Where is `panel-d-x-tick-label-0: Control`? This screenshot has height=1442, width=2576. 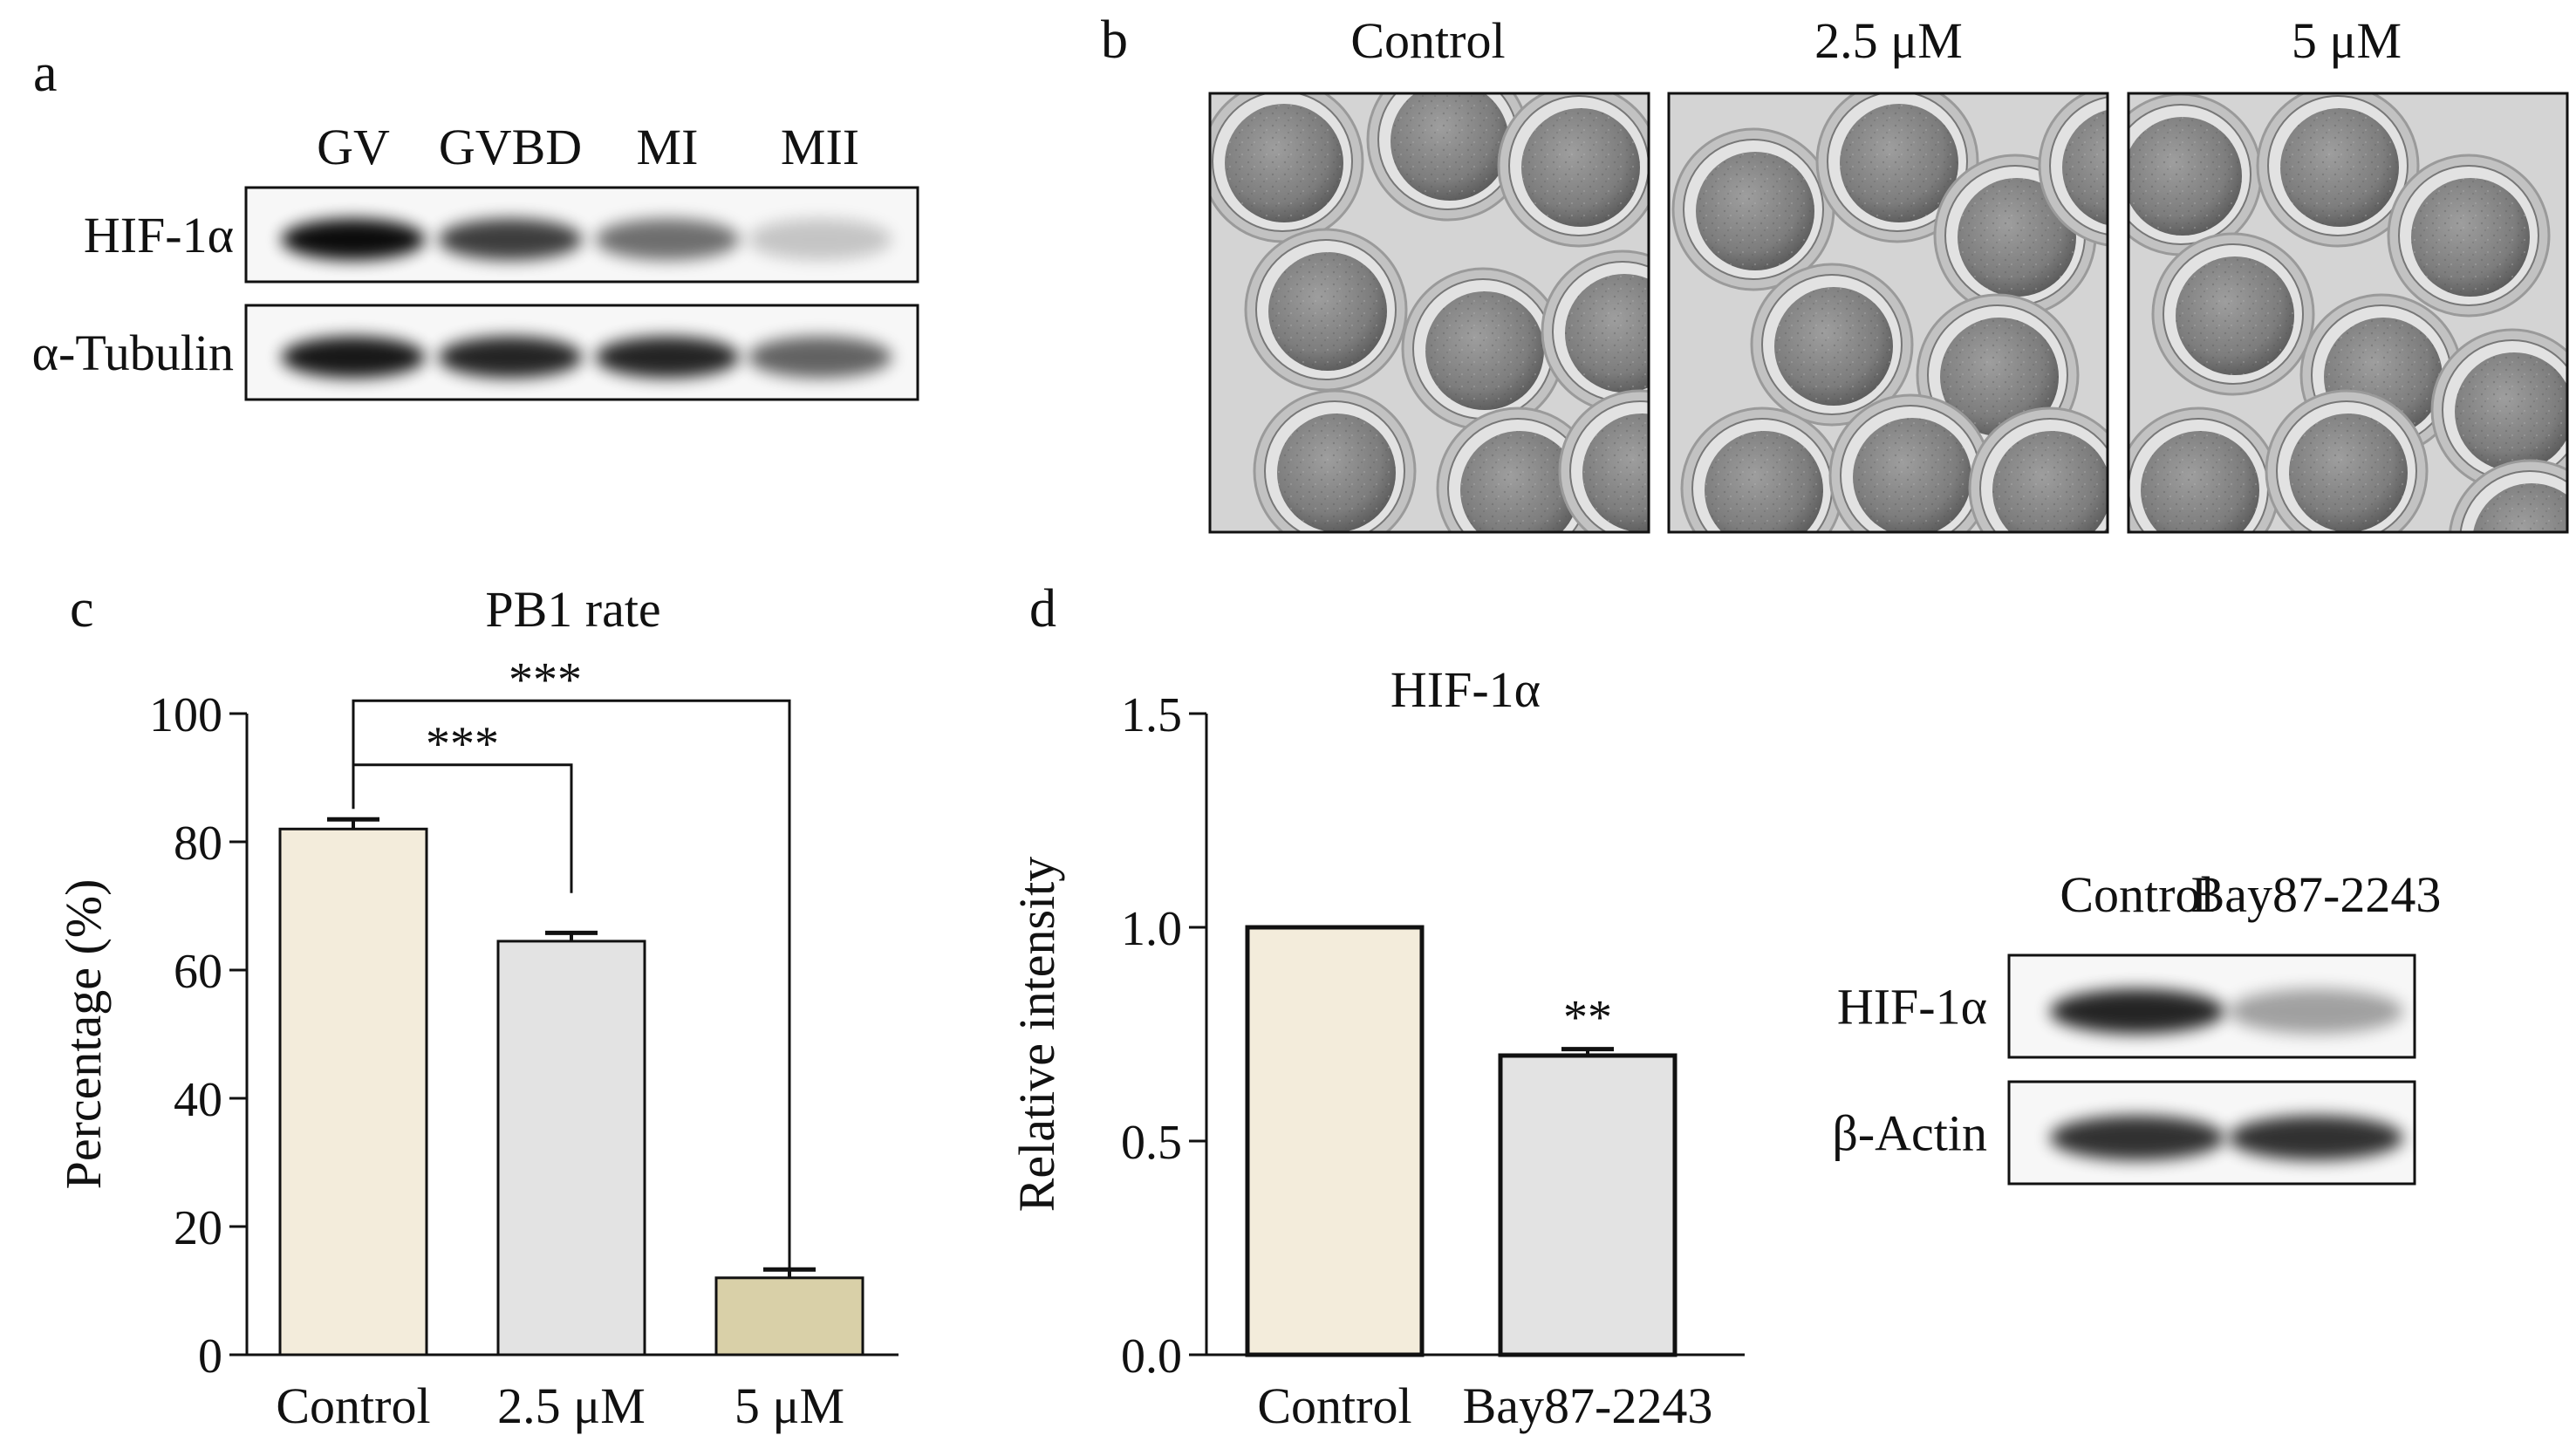 panel-d-x-tick-label-0: Control is located at coordinates (1334, 1405).